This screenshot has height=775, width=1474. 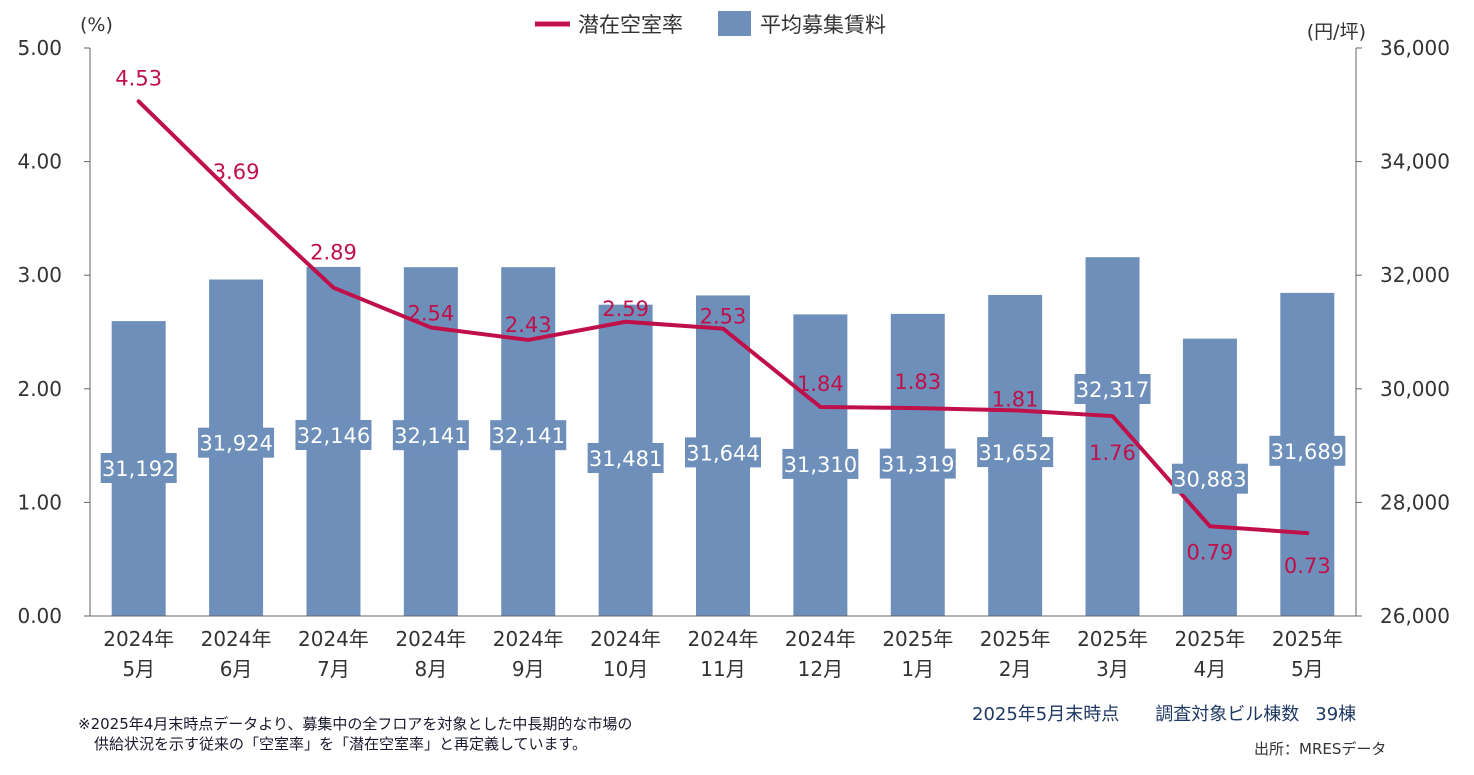 I want to click on x-tick-label-month: 8月, so click(x=430, y=669).